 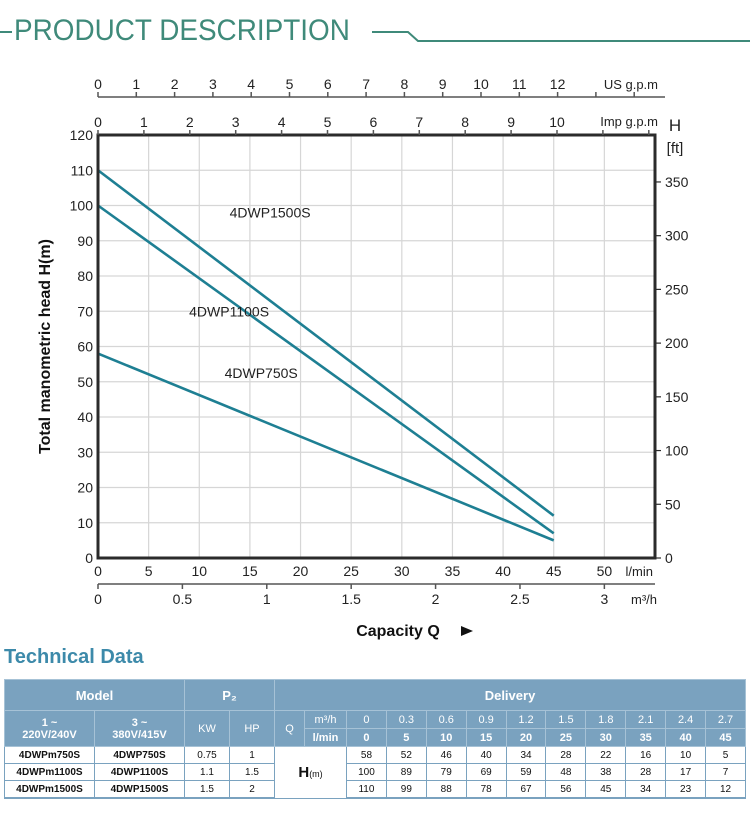 I want to click on x-usgpm-tick-label: 7, so click(x=366, y=84).